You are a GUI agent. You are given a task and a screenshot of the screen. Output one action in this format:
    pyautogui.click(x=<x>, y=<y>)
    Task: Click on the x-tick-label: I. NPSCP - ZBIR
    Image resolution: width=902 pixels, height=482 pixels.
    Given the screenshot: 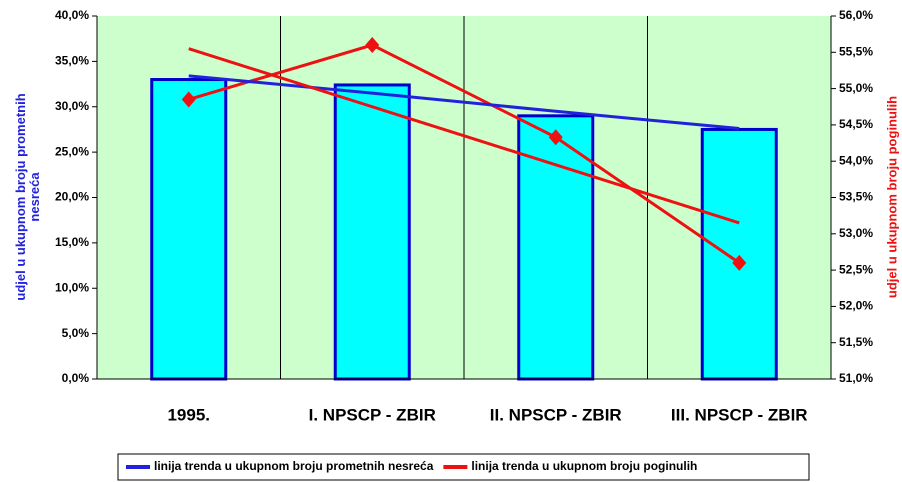 What is the action you would take?
    pyautogui.click(x=372, y=414)
    